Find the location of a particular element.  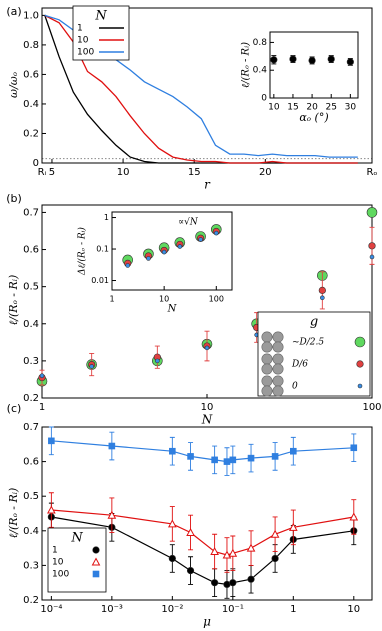

legend-label: 0 is located at coordinates (295, 387).